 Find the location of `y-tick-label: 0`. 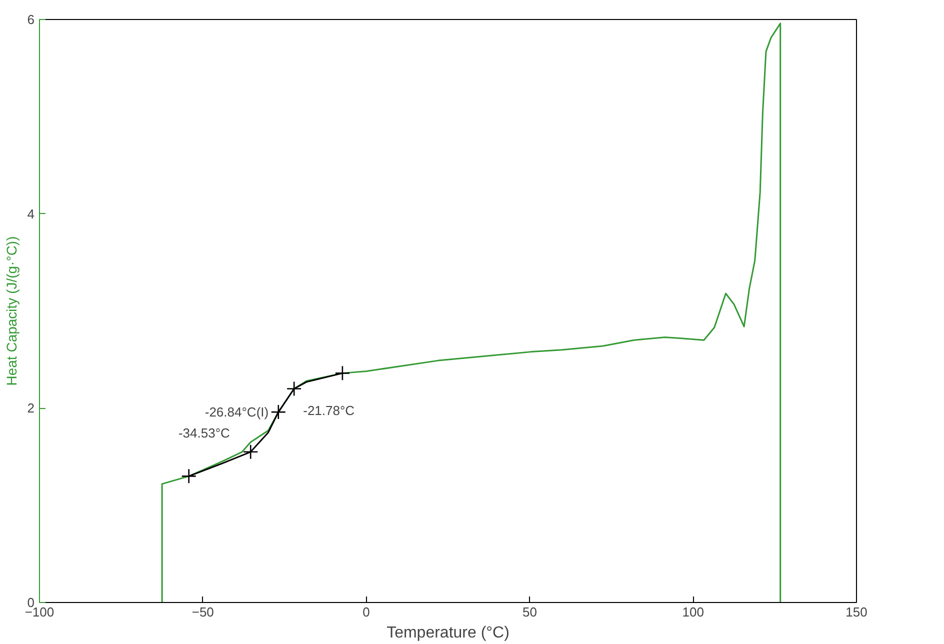

y-tick-label: 0 is located at coordinates (31, 602).